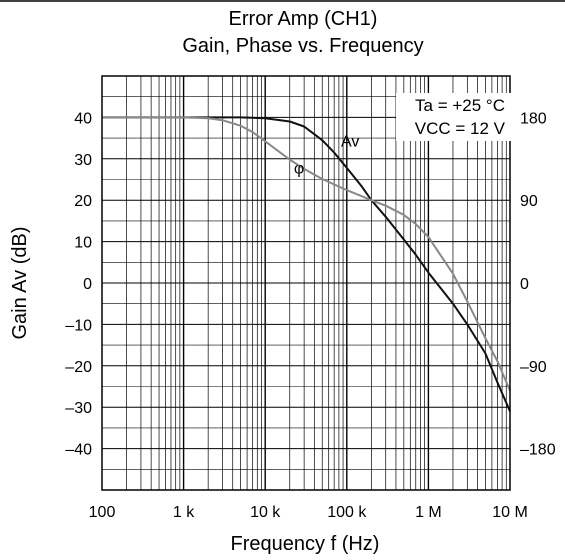  What do you see at coordinates (184, 512) in the screenshot?
I see `x-tick-label: 1 k` at bounding box center [184, 512].